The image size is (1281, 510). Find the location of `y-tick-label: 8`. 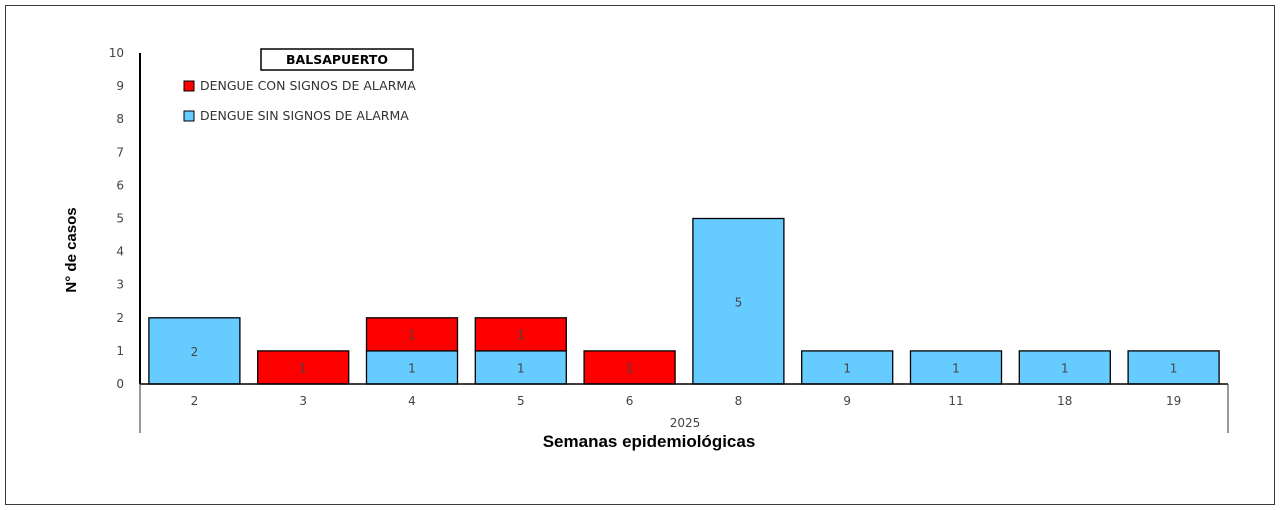

y-tick-label: 8 is located at coordinates (120, 119).